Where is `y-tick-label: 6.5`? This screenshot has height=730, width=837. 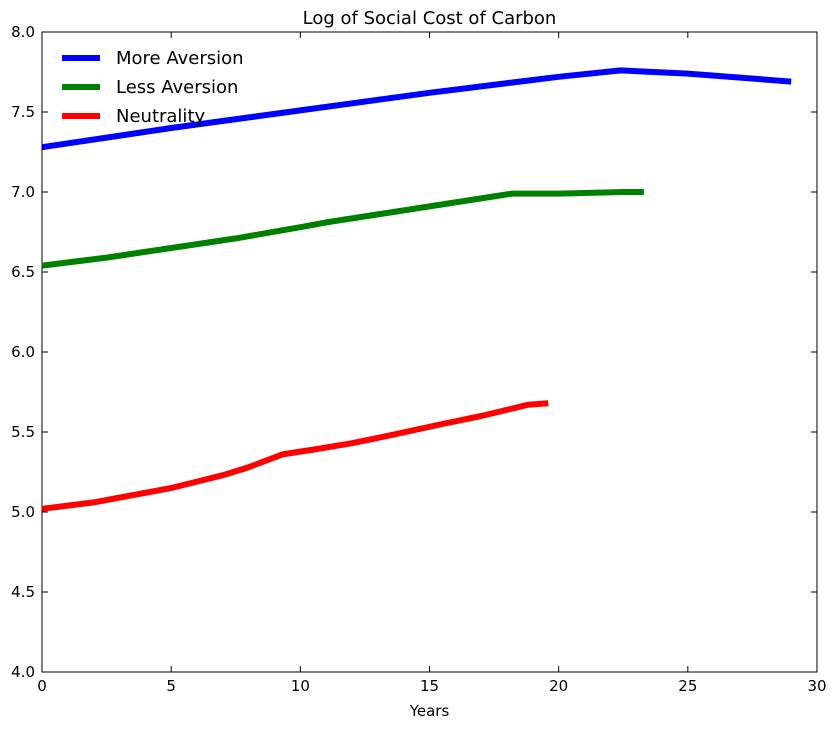 y-tick-label: 6.5 is located at coordinates (23, 272).